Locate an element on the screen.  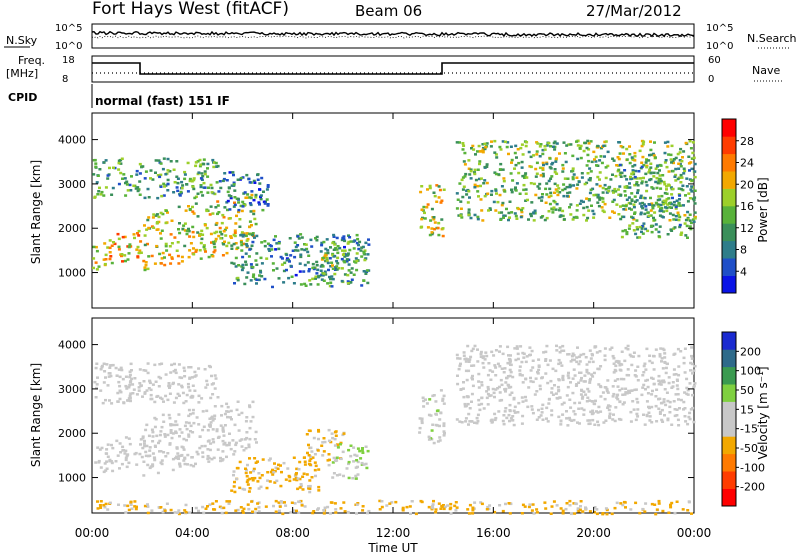
nave-tick-top: 60 is located at coordinates (714, 60).